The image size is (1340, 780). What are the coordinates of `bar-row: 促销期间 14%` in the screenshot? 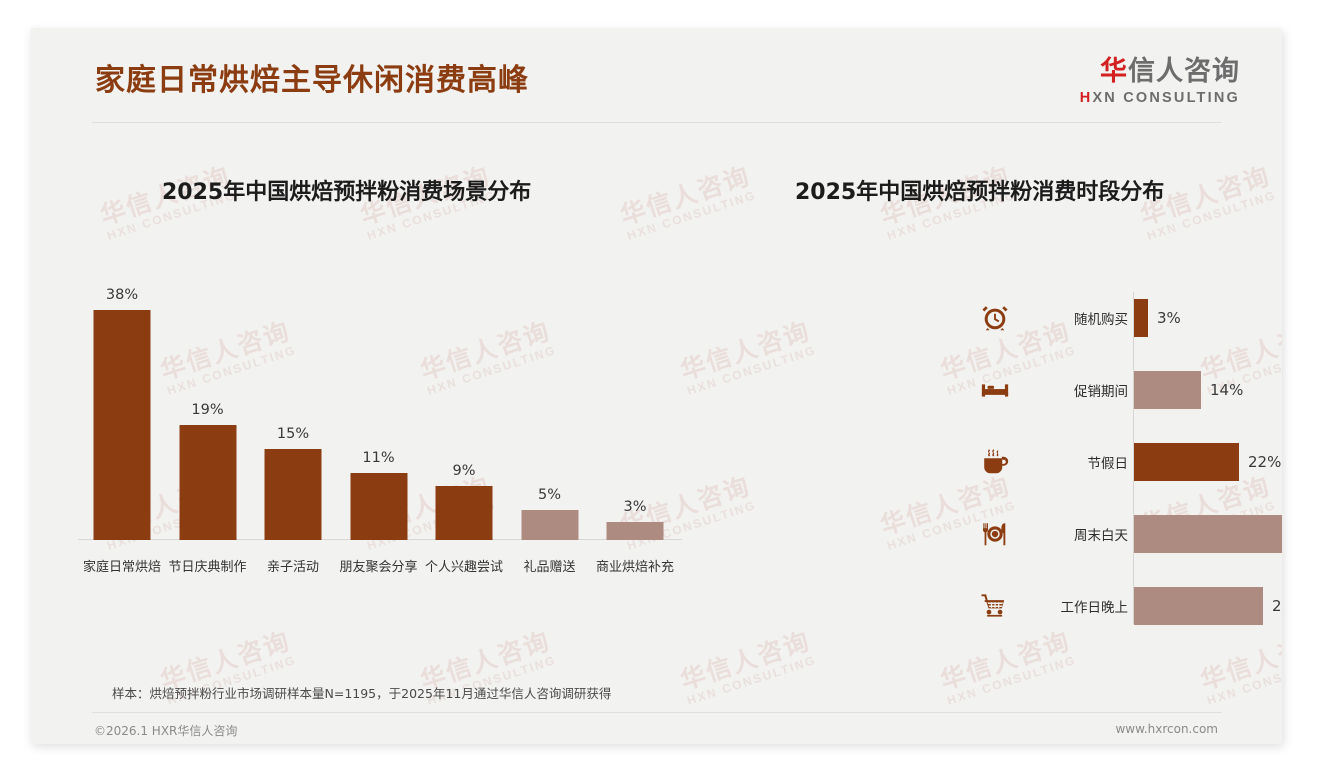 It's located at (1120, 390).